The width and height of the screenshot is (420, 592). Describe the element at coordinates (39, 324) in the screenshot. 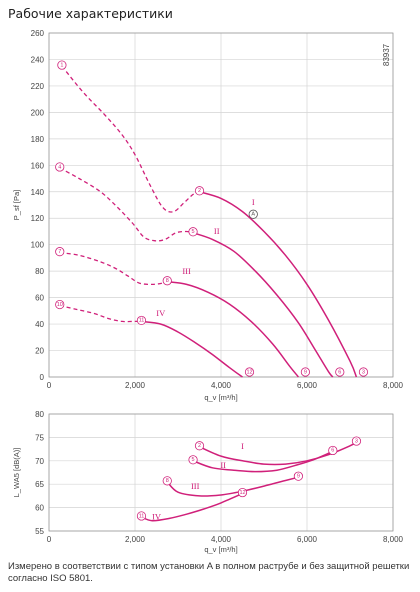

I see `y-tick-label: 40` at that location.